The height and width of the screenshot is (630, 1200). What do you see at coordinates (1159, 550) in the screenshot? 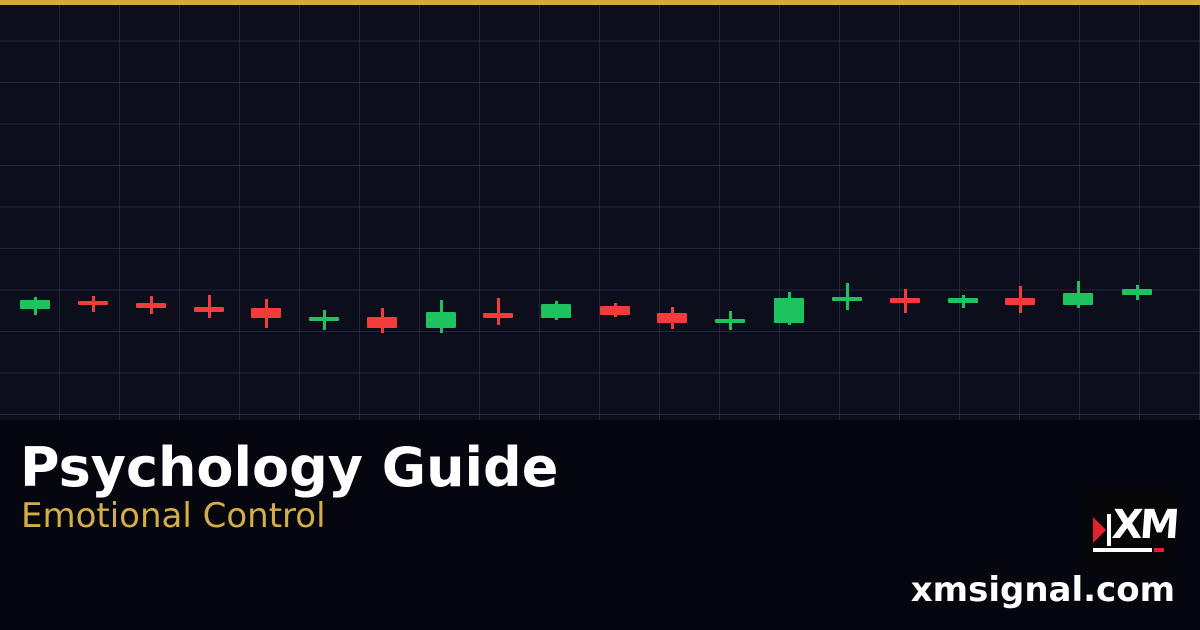
I see `logo-underline-red-tip` at bounding box center [1159, 550].